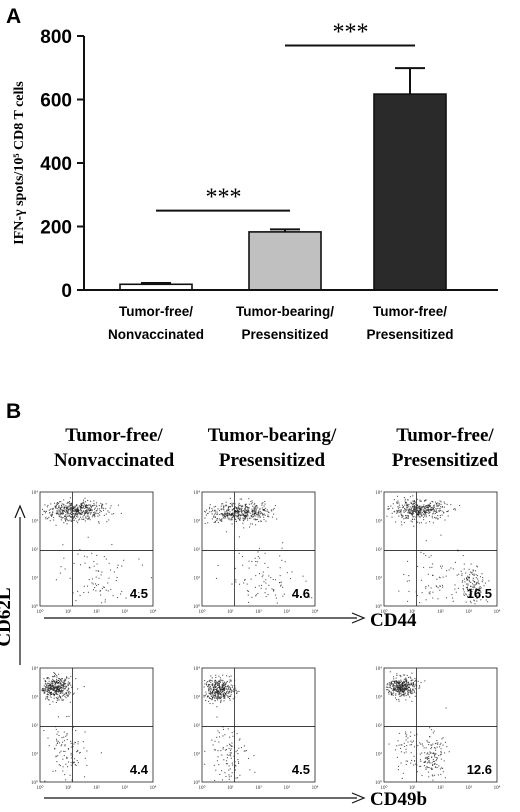  What do you see at coordinates (285, 311) in the screenshot?
I see `category-label-2-line-1: Tumor-bearing/` at bounding box center [285, 311].